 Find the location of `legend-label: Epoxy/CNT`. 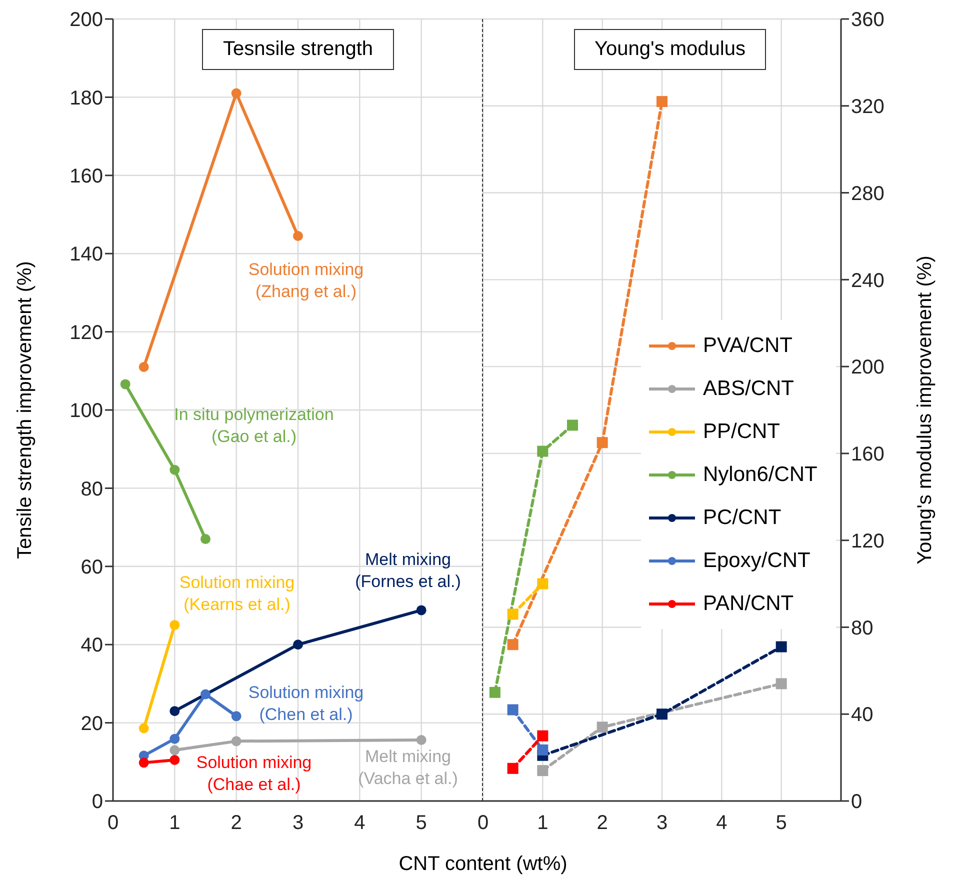

legend-label: Epoxy/CNT is located at coordinates (756, 560).